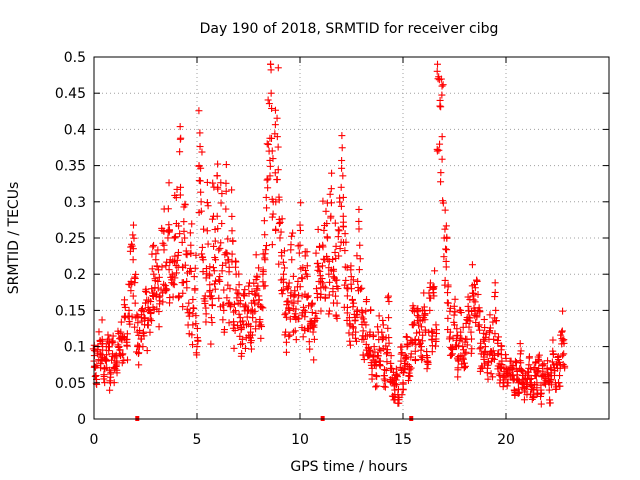  What do you see at coordinates (70, 167) in the screenshot?
I see `y-tick-label: 0.35` at bounding box center [70, 167].